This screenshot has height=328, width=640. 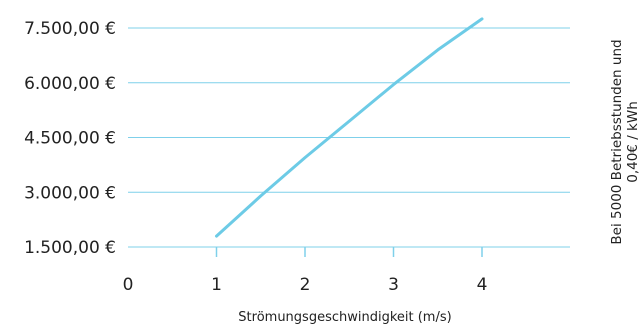 What do you see at coordinates (128, 285) in the screenshot?
I see `x-tick-label: 0` at bounding box center [128, 285].